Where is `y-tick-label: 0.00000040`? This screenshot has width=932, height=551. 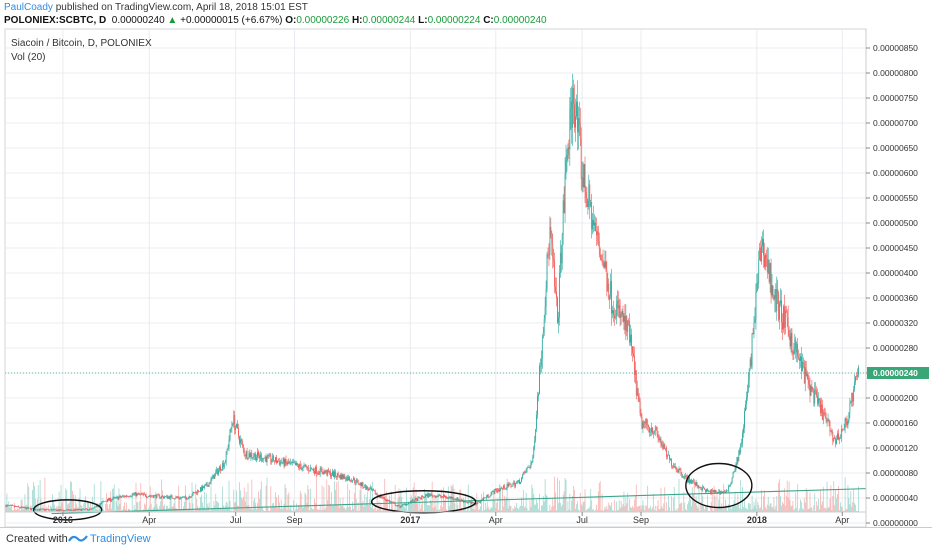
y-tick-label: 0.00000040 is located at coordinates (895, 498).